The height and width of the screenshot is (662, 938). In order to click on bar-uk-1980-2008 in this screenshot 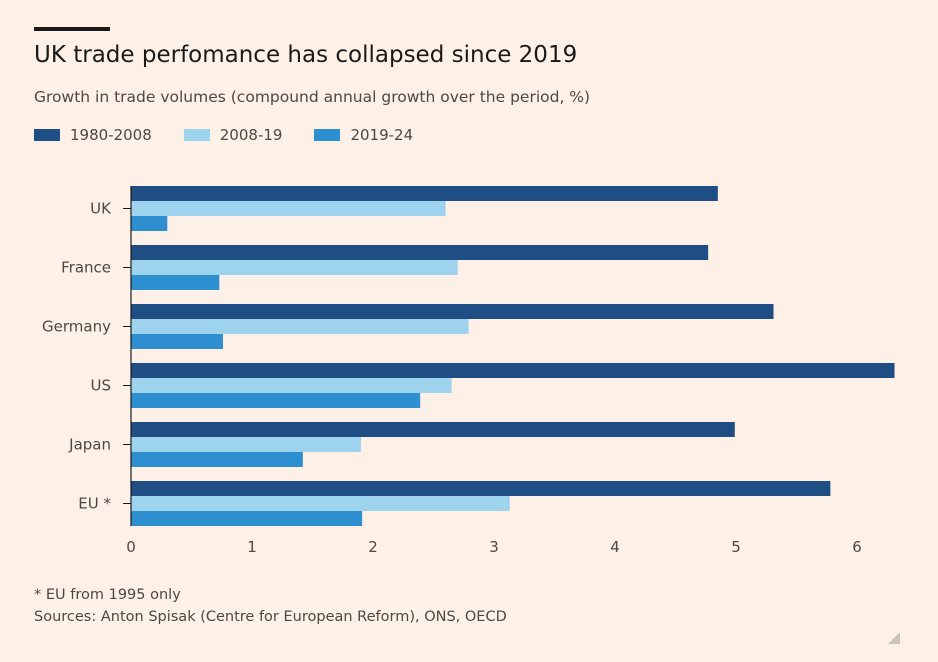, I will do `click(424, 193)`.